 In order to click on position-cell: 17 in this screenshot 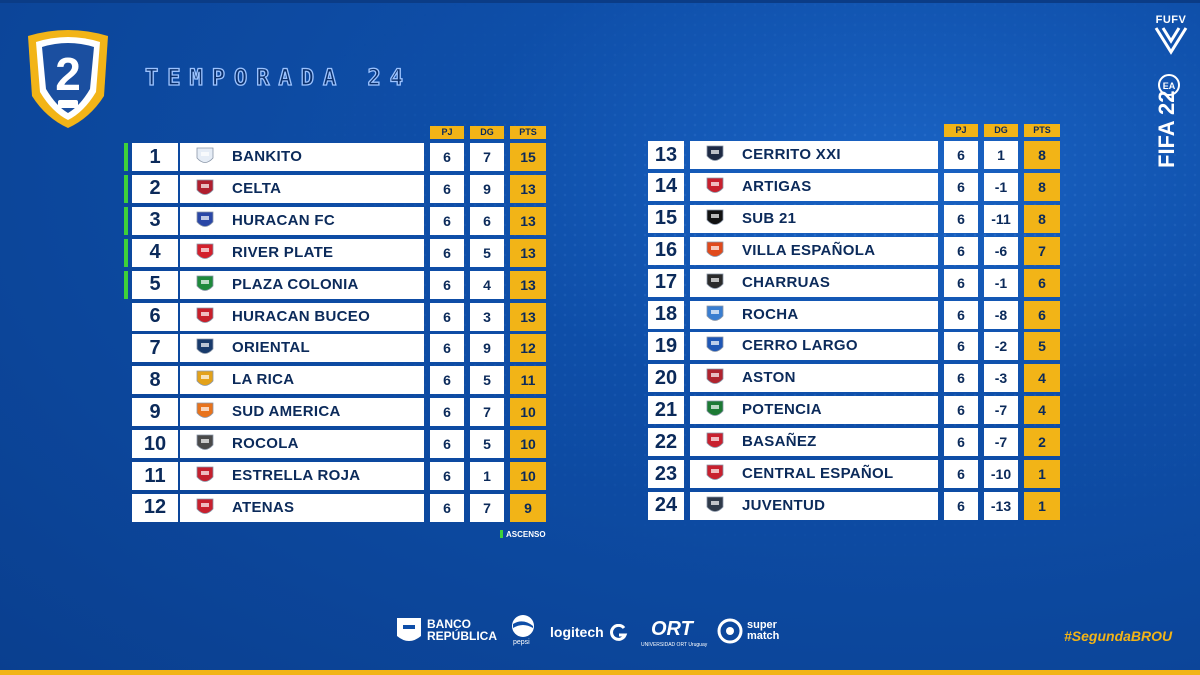, I will do `click(666, 282)`.